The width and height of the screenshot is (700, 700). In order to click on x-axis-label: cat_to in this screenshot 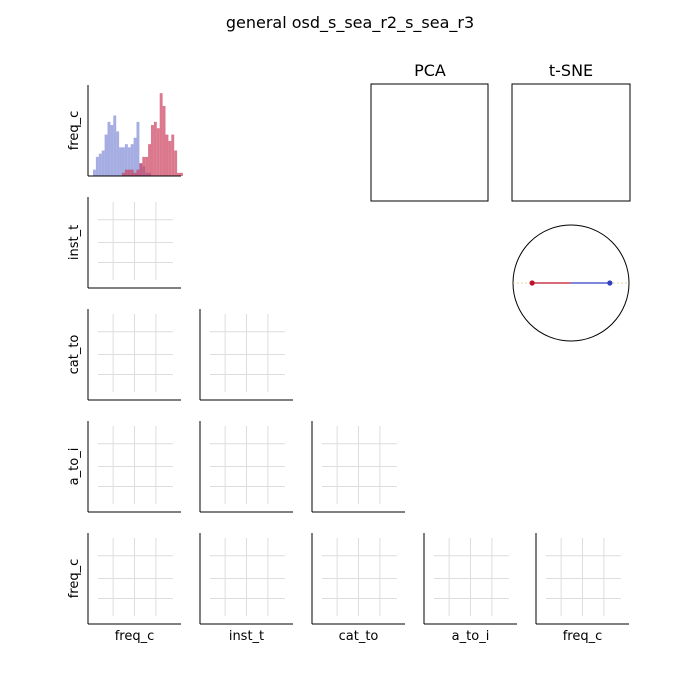, I will do `click(359, 636)`.